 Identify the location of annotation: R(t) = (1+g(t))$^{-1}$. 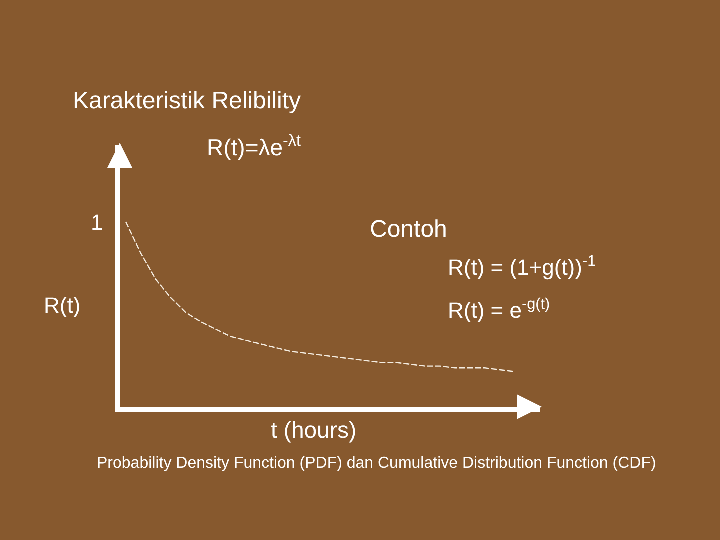
(522, 266).